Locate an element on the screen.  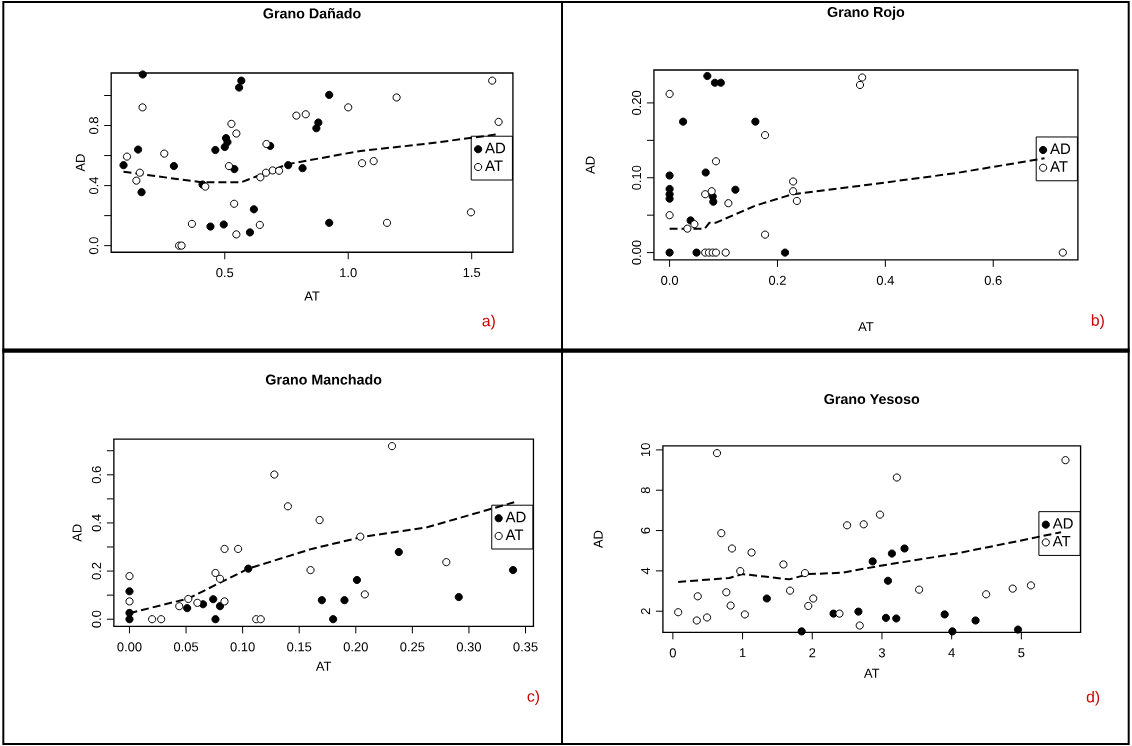
x-tick-label: 0.6 is located at coordinates (993, 280).